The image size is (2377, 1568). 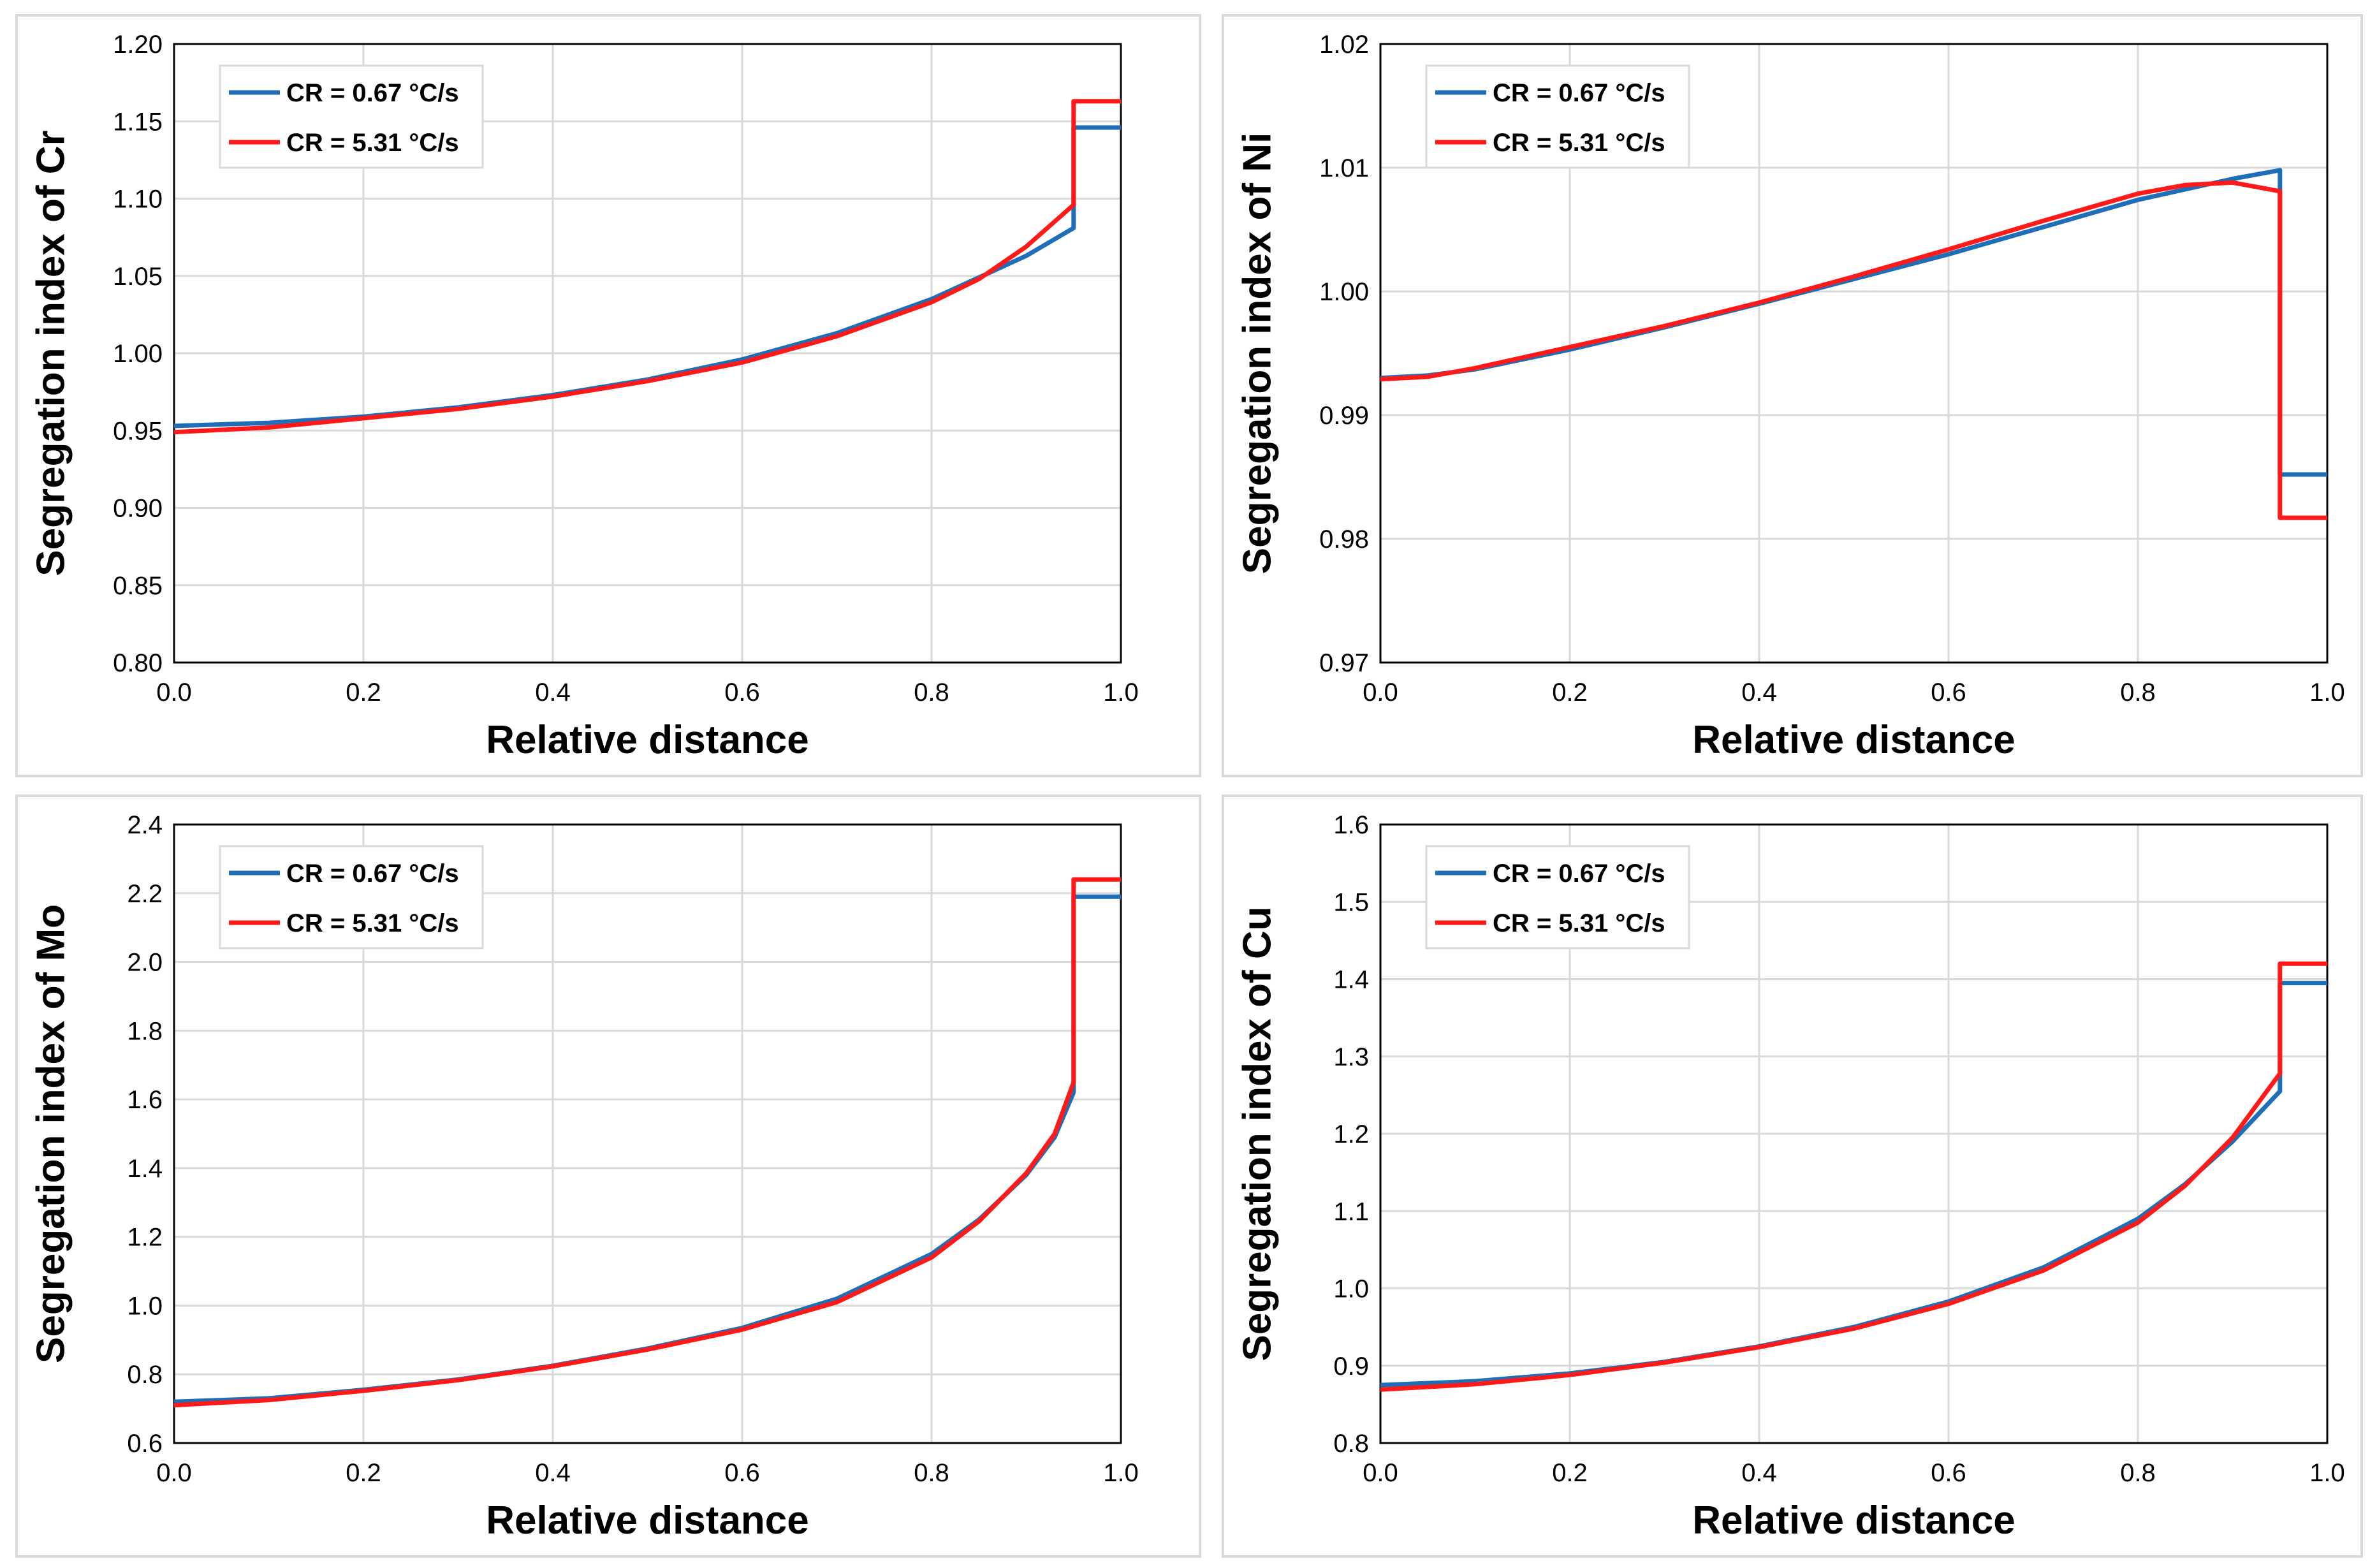 I want to click on y-tick-label: 0.85, so click(x=138, y=586).